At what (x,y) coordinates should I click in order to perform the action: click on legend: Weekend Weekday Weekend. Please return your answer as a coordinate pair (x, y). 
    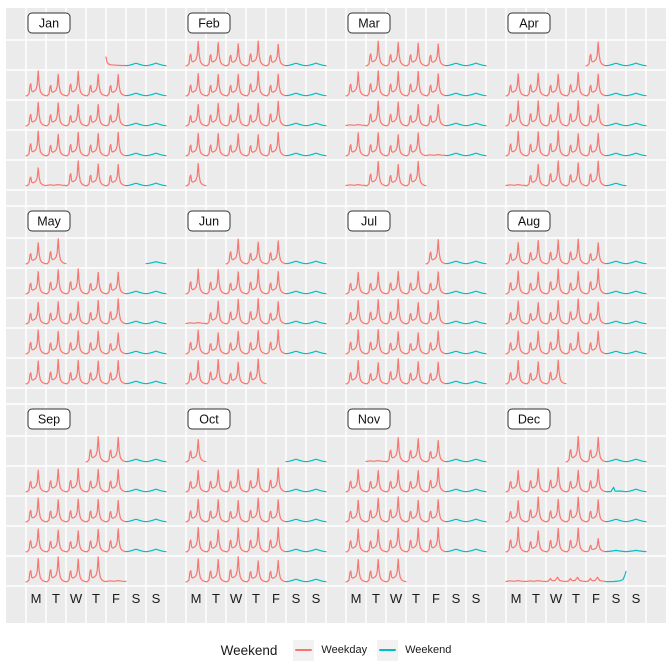
    Looking at the image, I should click on (336, 650).